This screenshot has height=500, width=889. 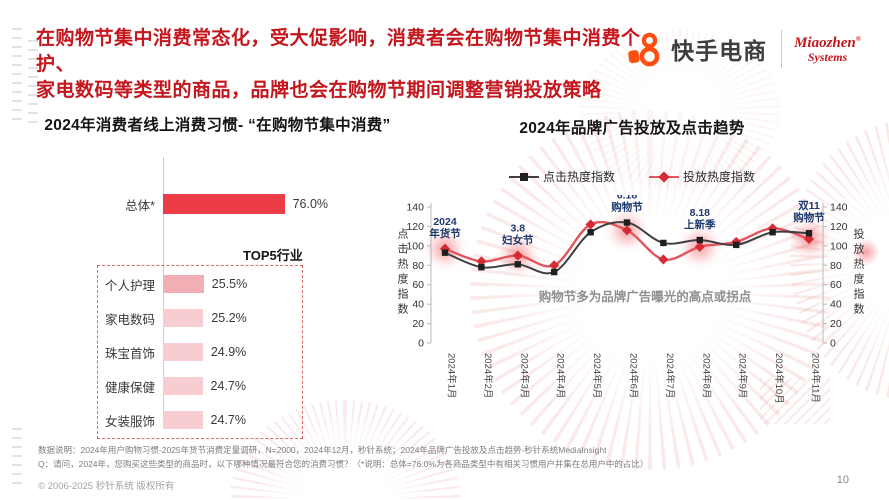 What do you see at coordinates (578, 177) in the screenshot?
I see `legend-label-click-index: 点击热度指数` at bounding box center [578, 177].